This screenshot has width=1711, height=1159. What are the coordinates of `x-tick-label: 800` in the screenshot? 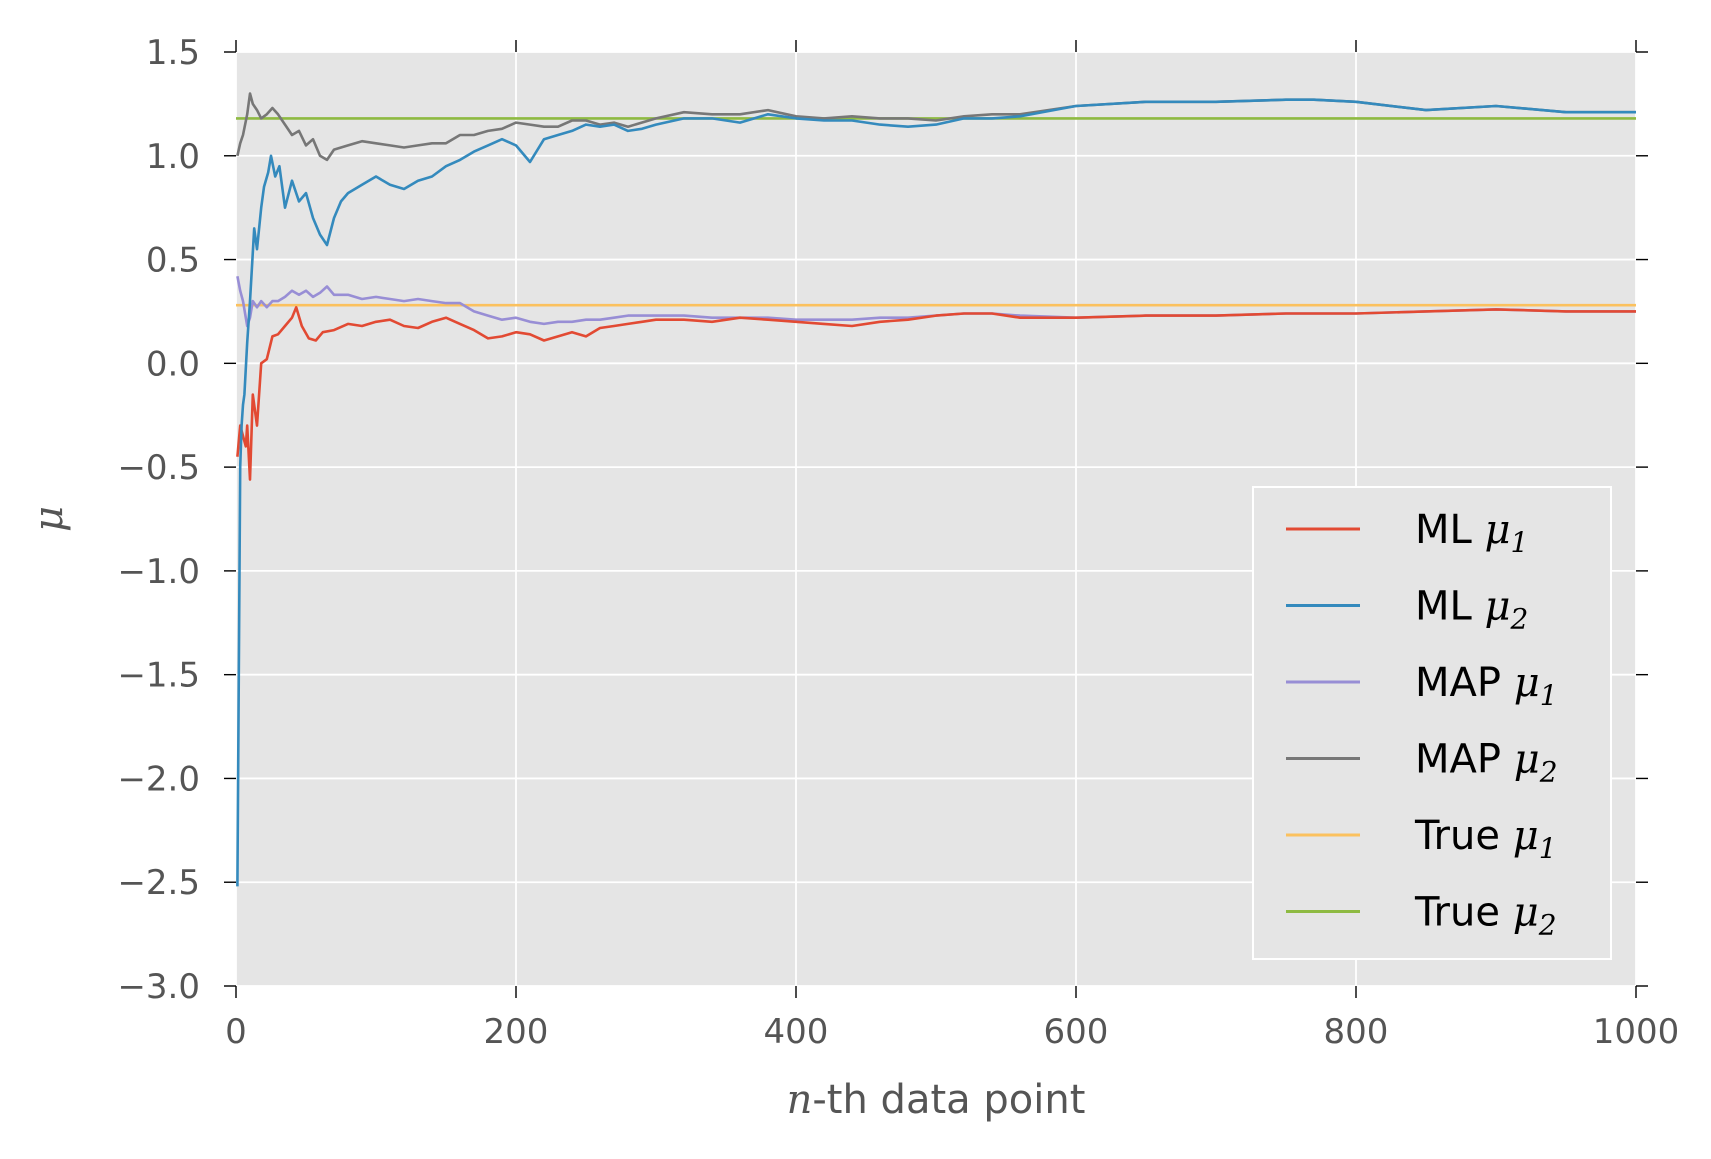 It's located at (1356, 1032).